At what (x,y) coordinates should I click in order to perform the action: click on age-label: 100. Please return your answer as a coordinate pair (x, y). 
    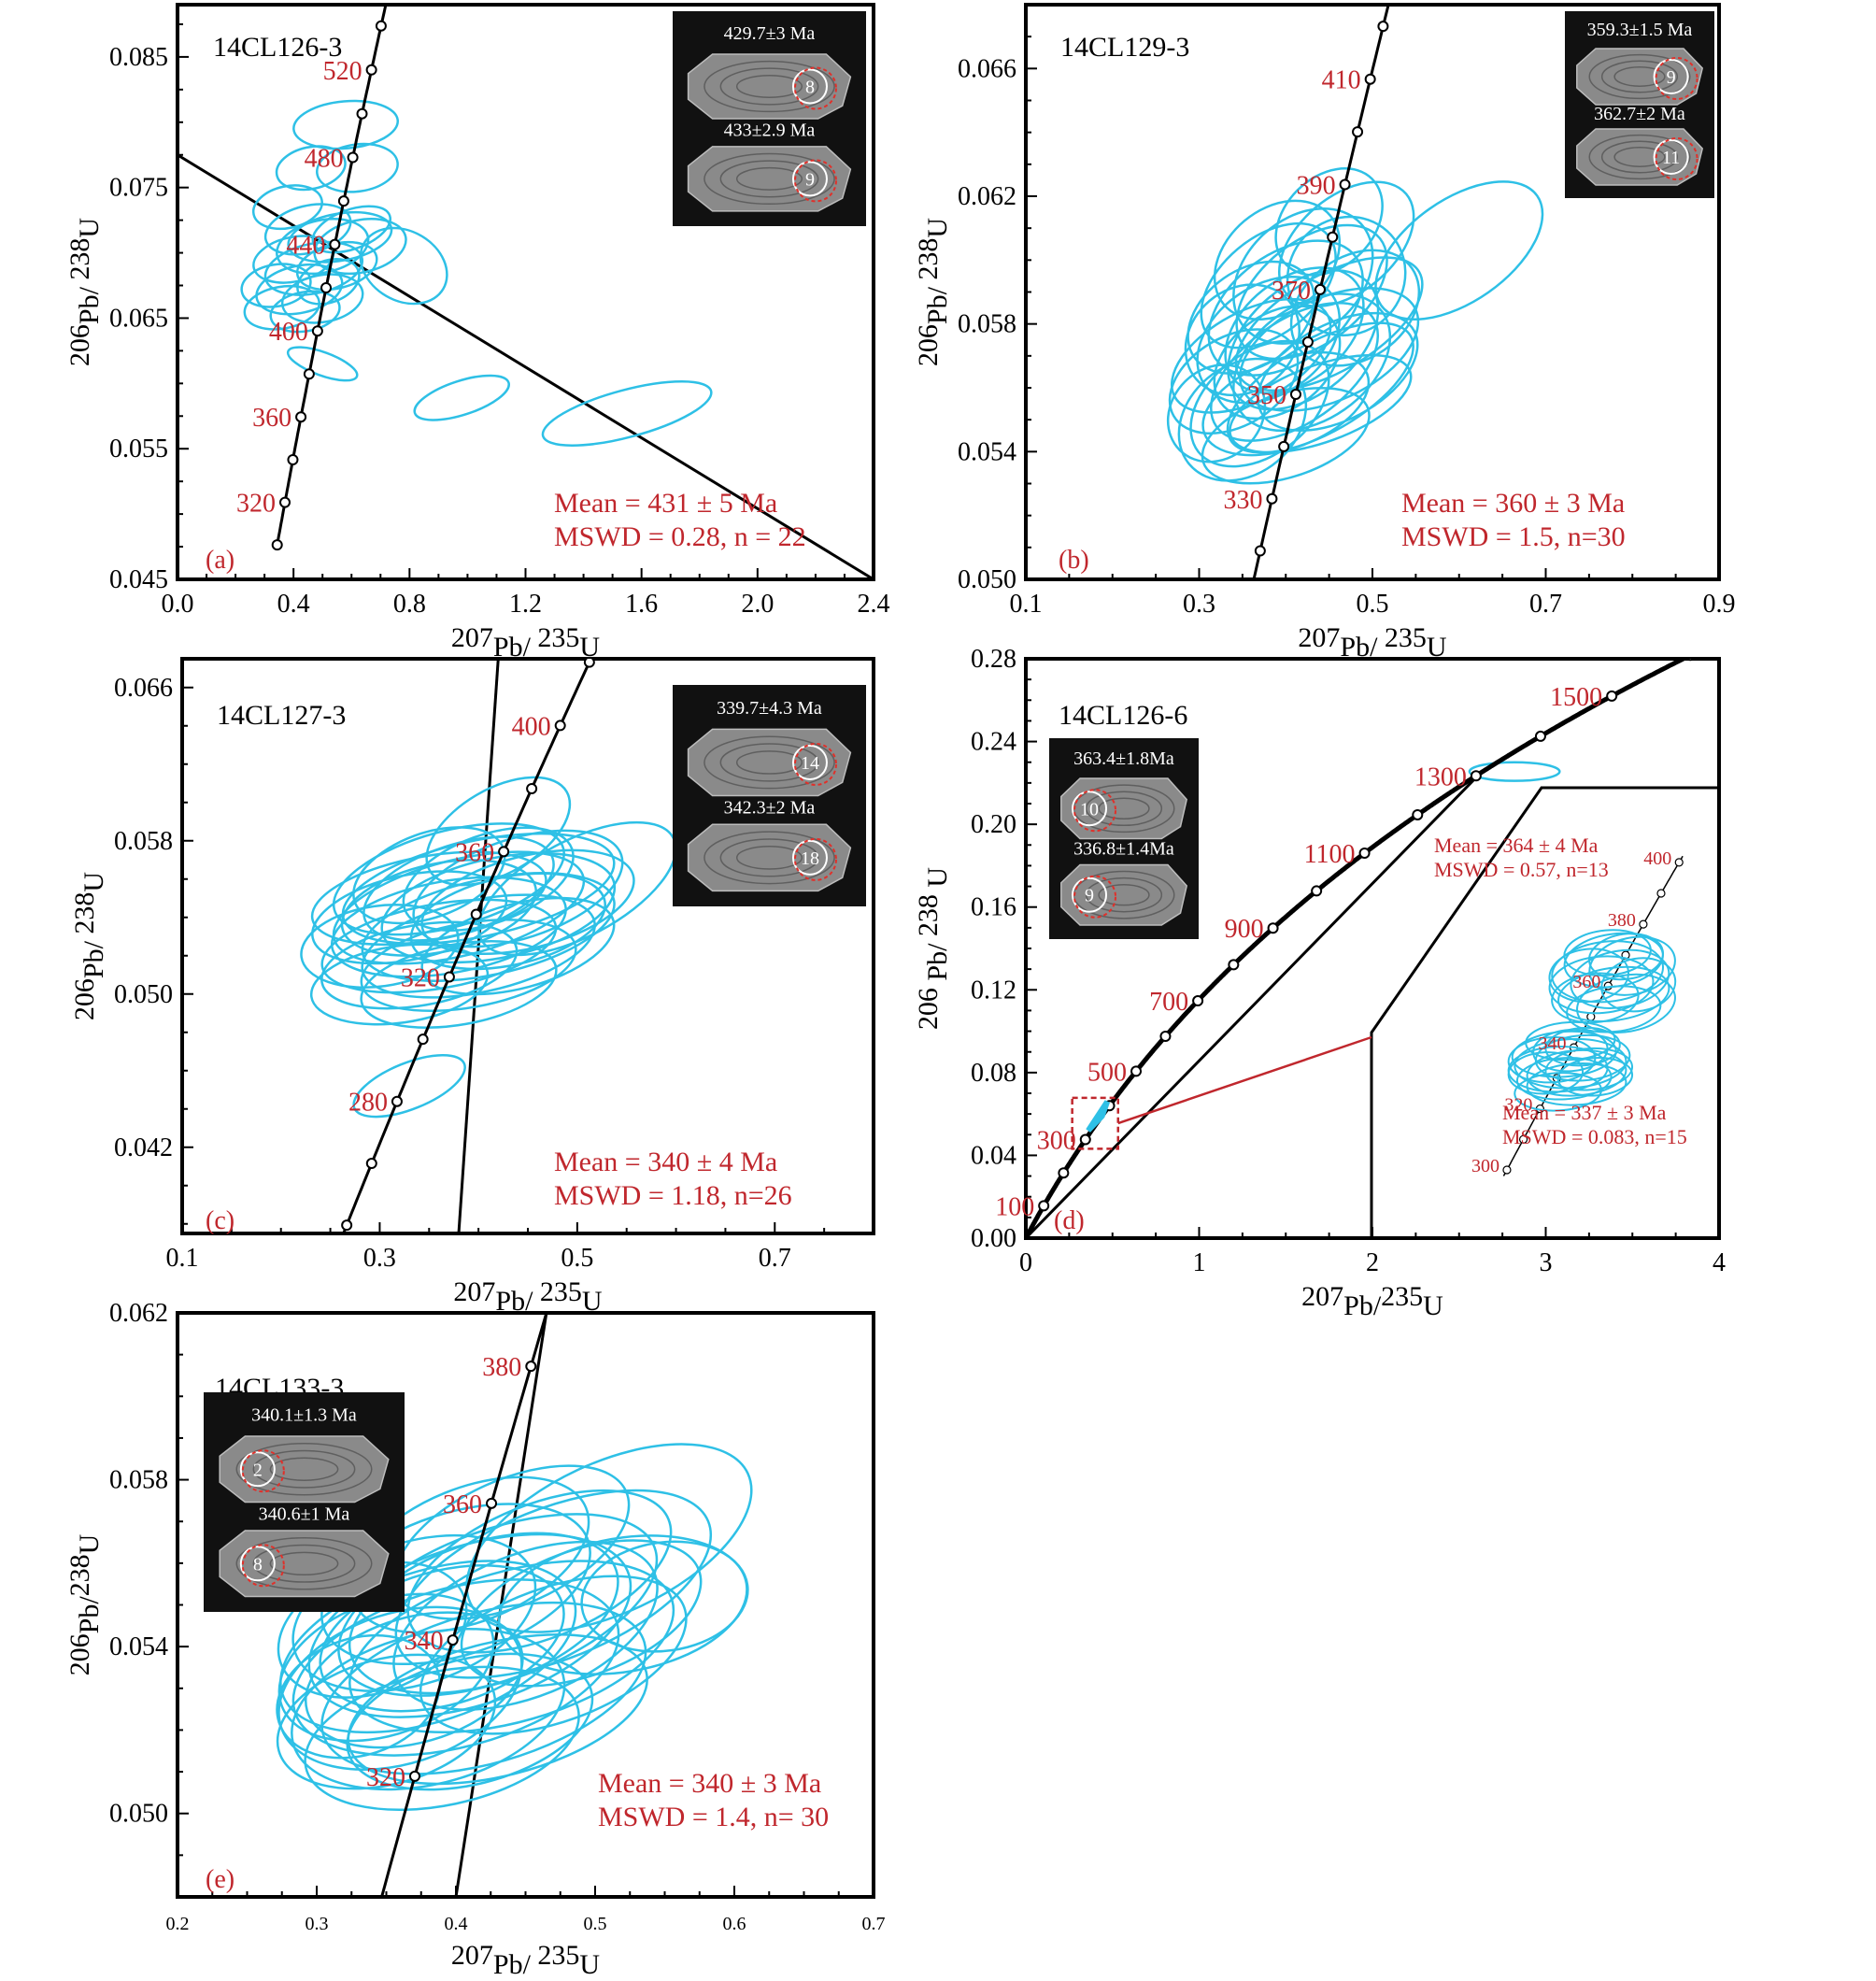
    Looking at the image, I should click on (1014, 1206).